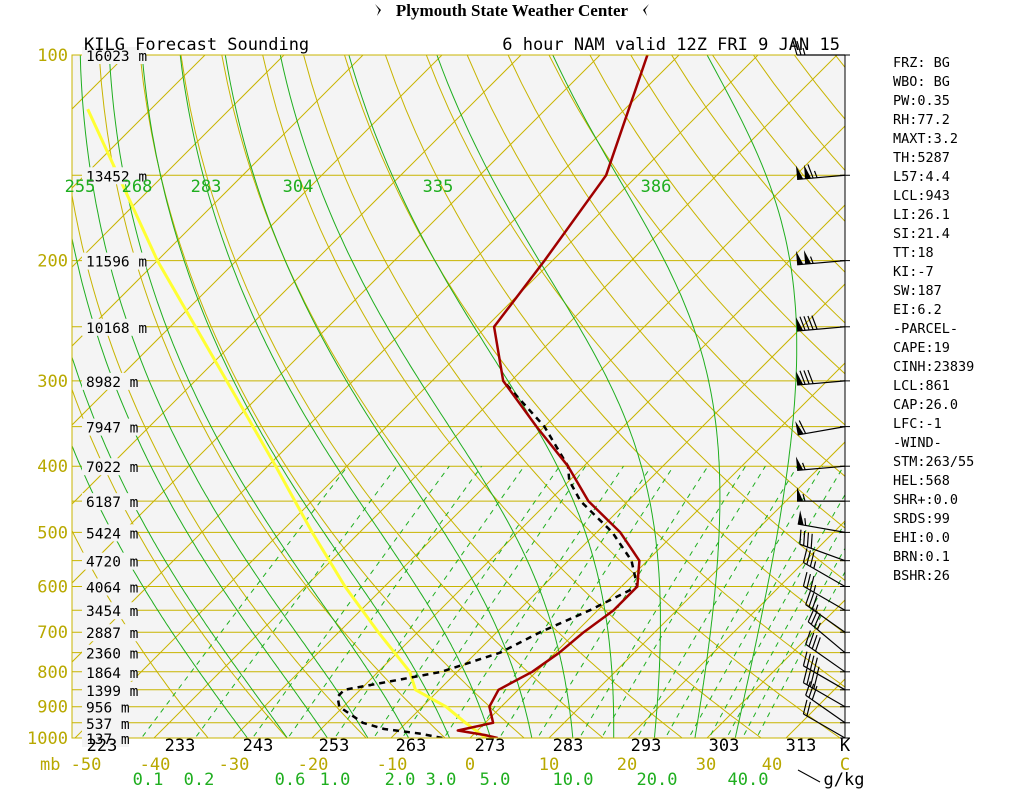  What do you see at coordinates (724, 746) in the screenshot?
I see `kelvin-tick-label: 303` at bounding box center [724, 746].